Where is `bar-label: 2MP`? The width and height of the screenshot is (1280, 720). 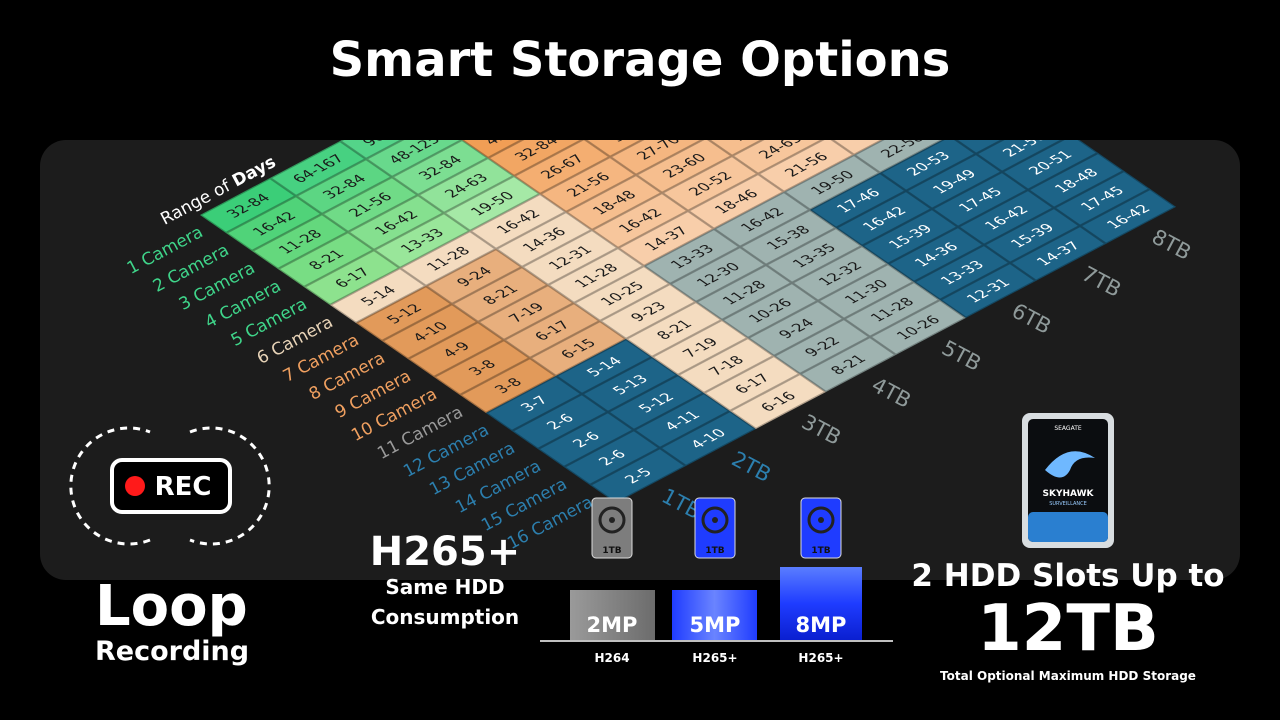 bar-label: 2MP is located at coordinates (612, 625).